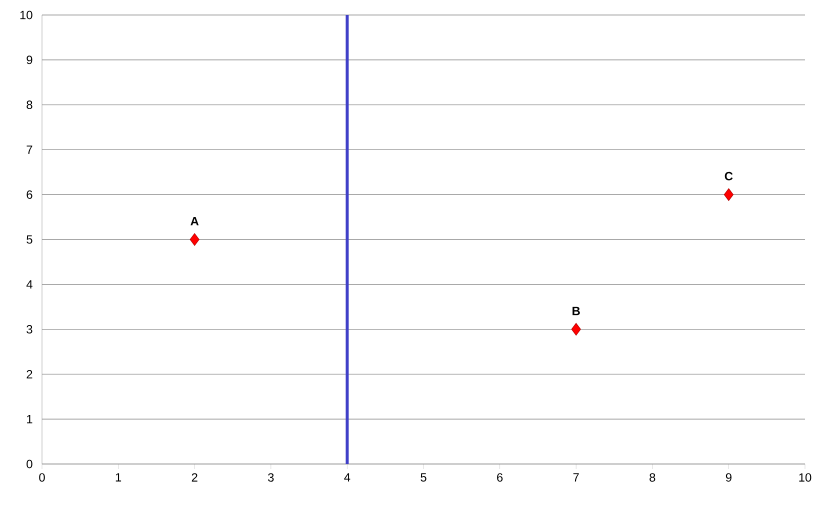 The image size is (827, 507). What do you see at coordinates (805, 477) in the screenshot?
I see `x-tick-label: 10` at bounding box center [805, 477].